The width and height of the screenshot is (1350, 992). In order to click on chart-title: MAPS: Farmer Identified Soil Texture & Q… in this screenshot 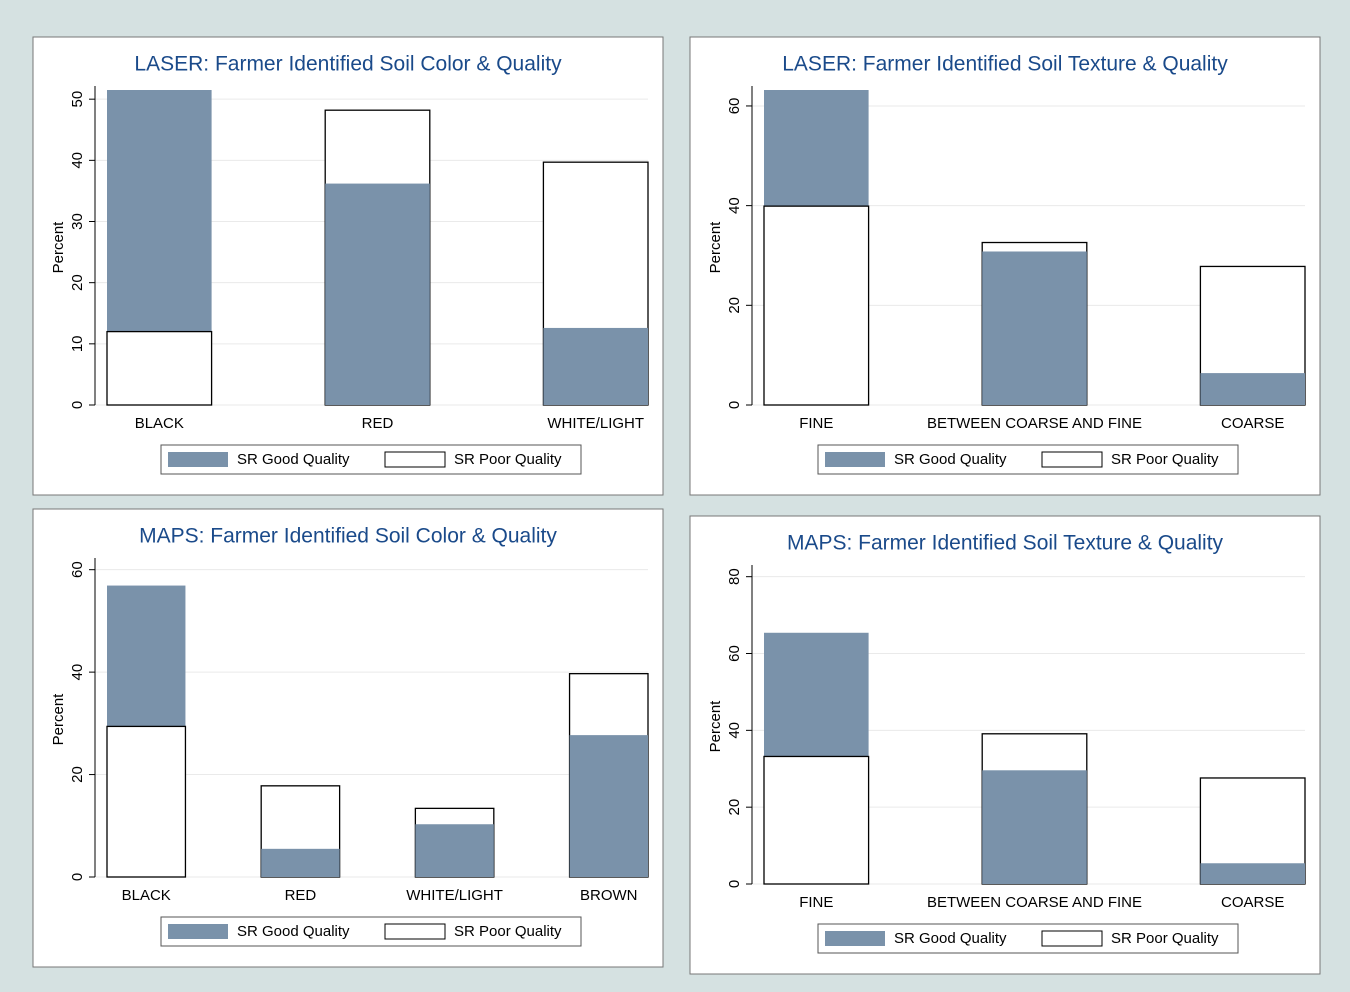, I will do `click(1005, 543)`.